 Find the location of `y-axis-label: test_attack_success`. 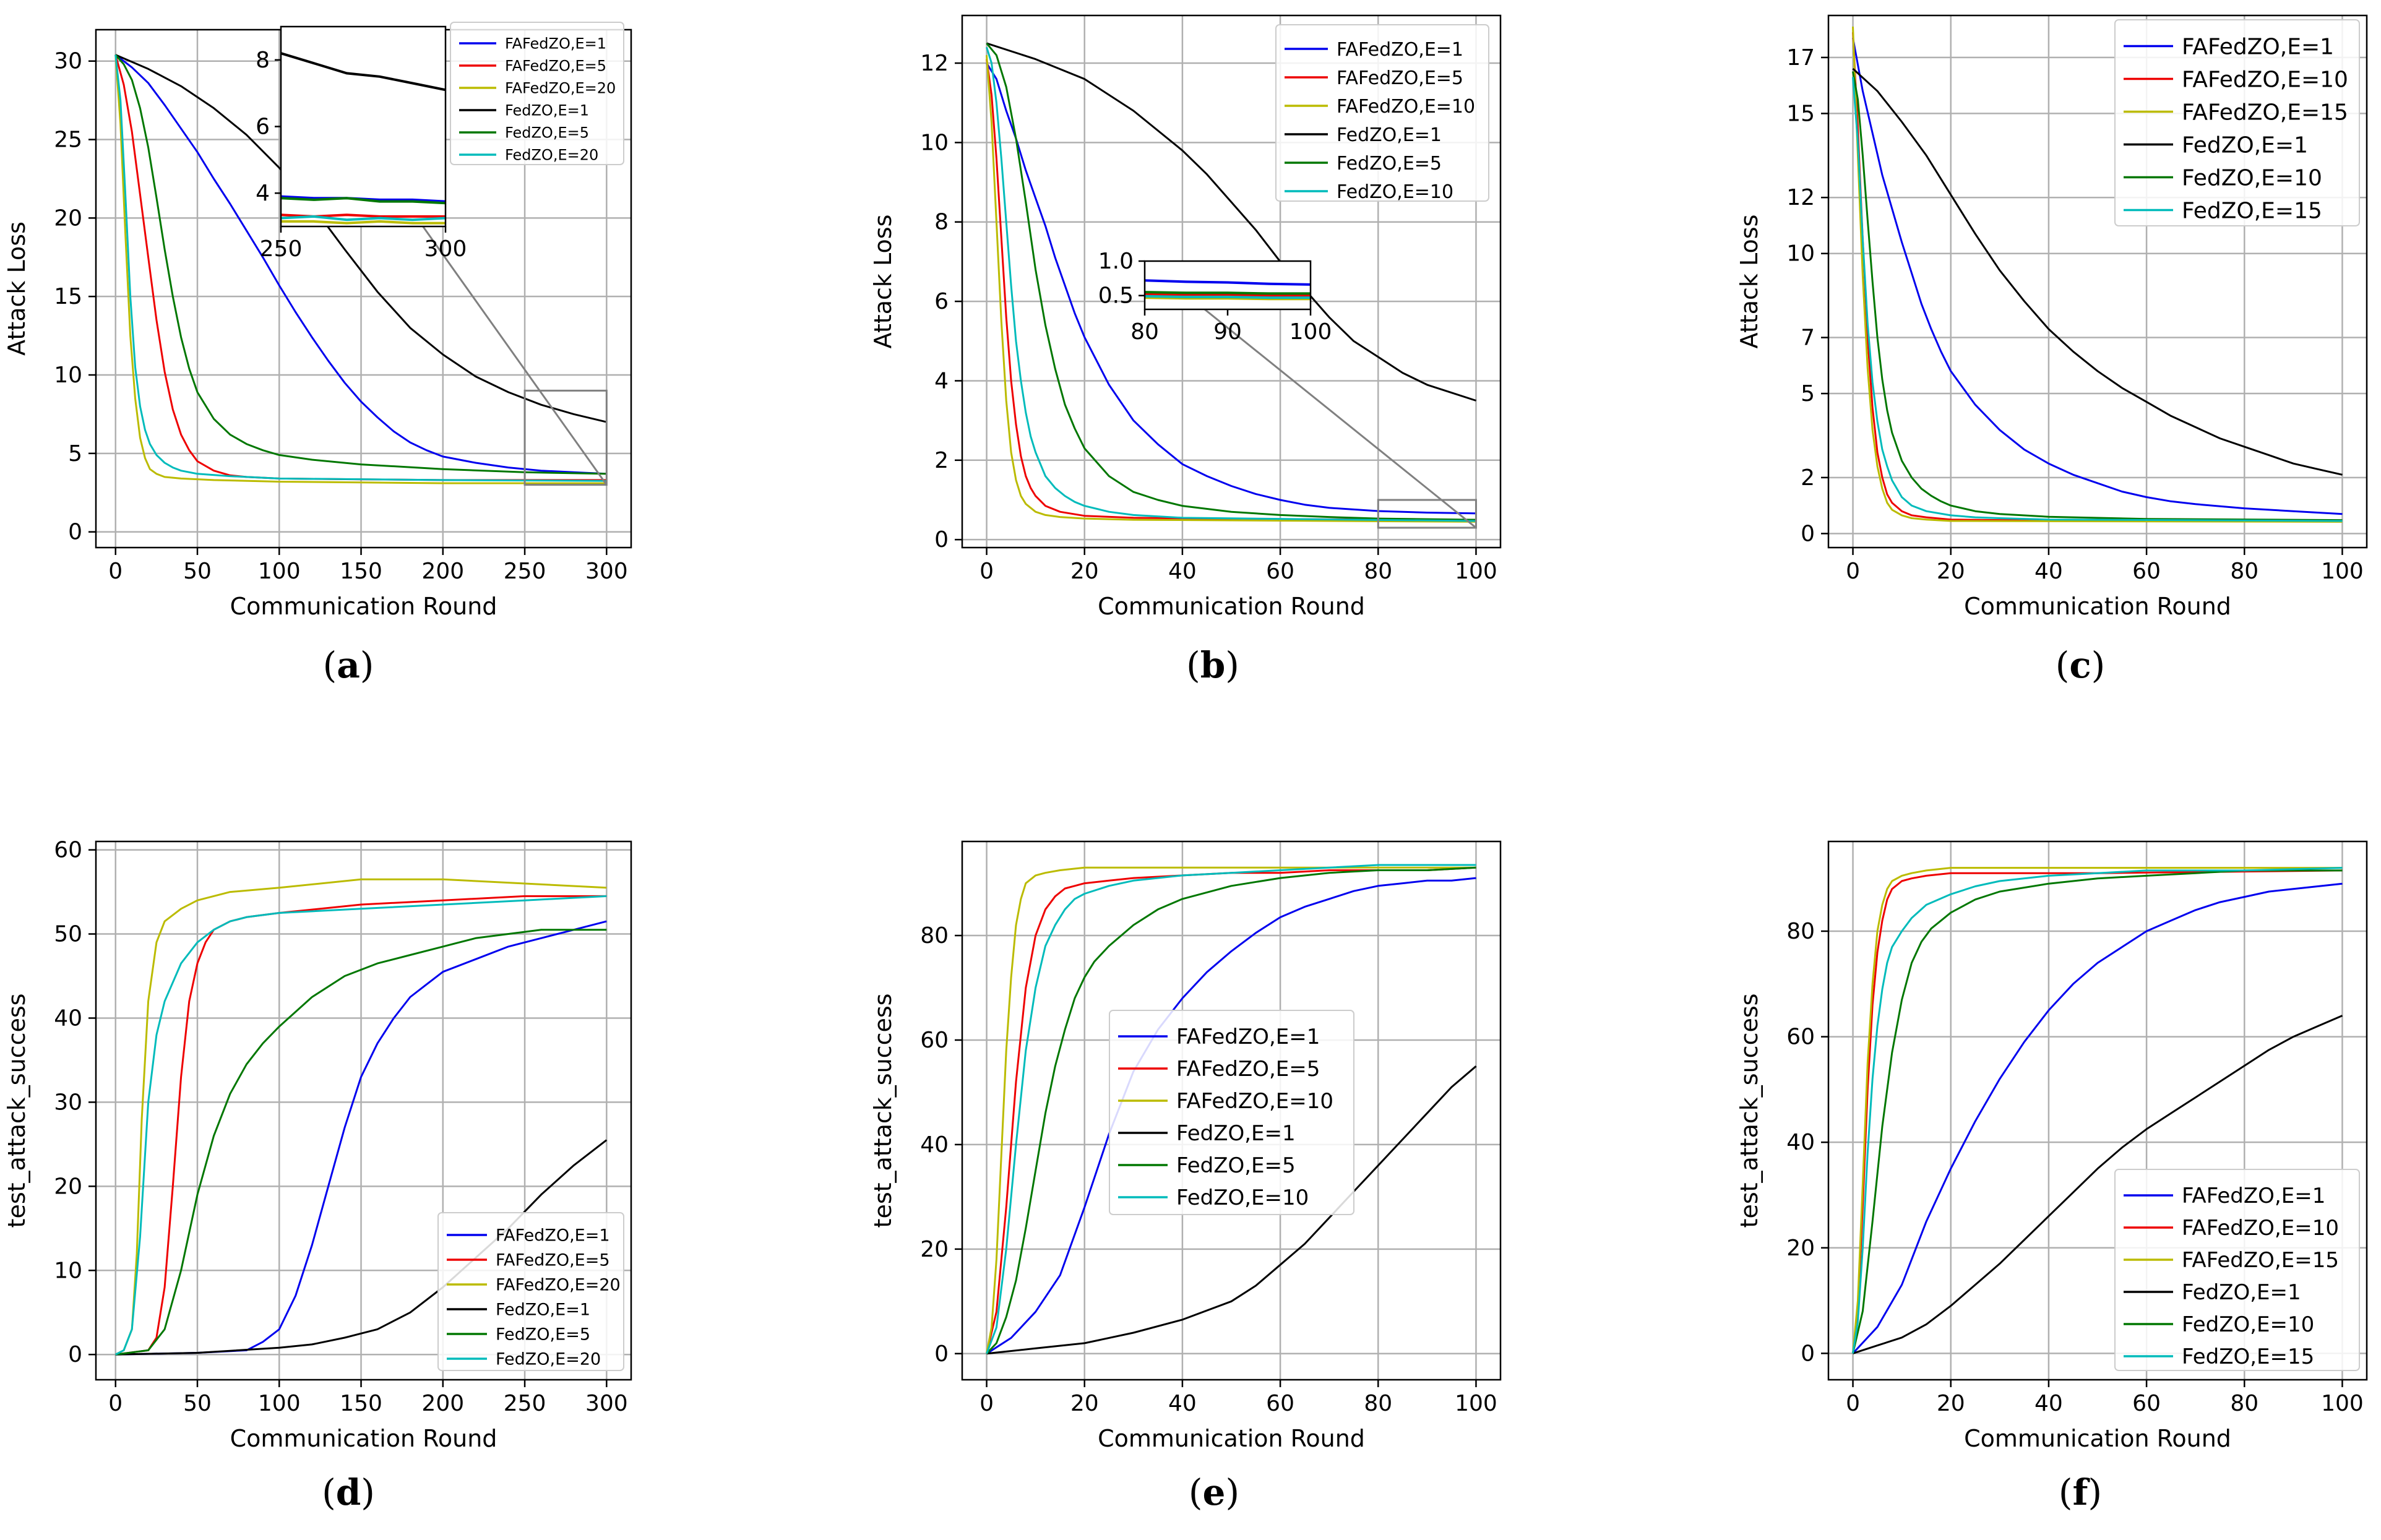

y-axis-label: test_attack_success is located at coordinates (883, 1111).